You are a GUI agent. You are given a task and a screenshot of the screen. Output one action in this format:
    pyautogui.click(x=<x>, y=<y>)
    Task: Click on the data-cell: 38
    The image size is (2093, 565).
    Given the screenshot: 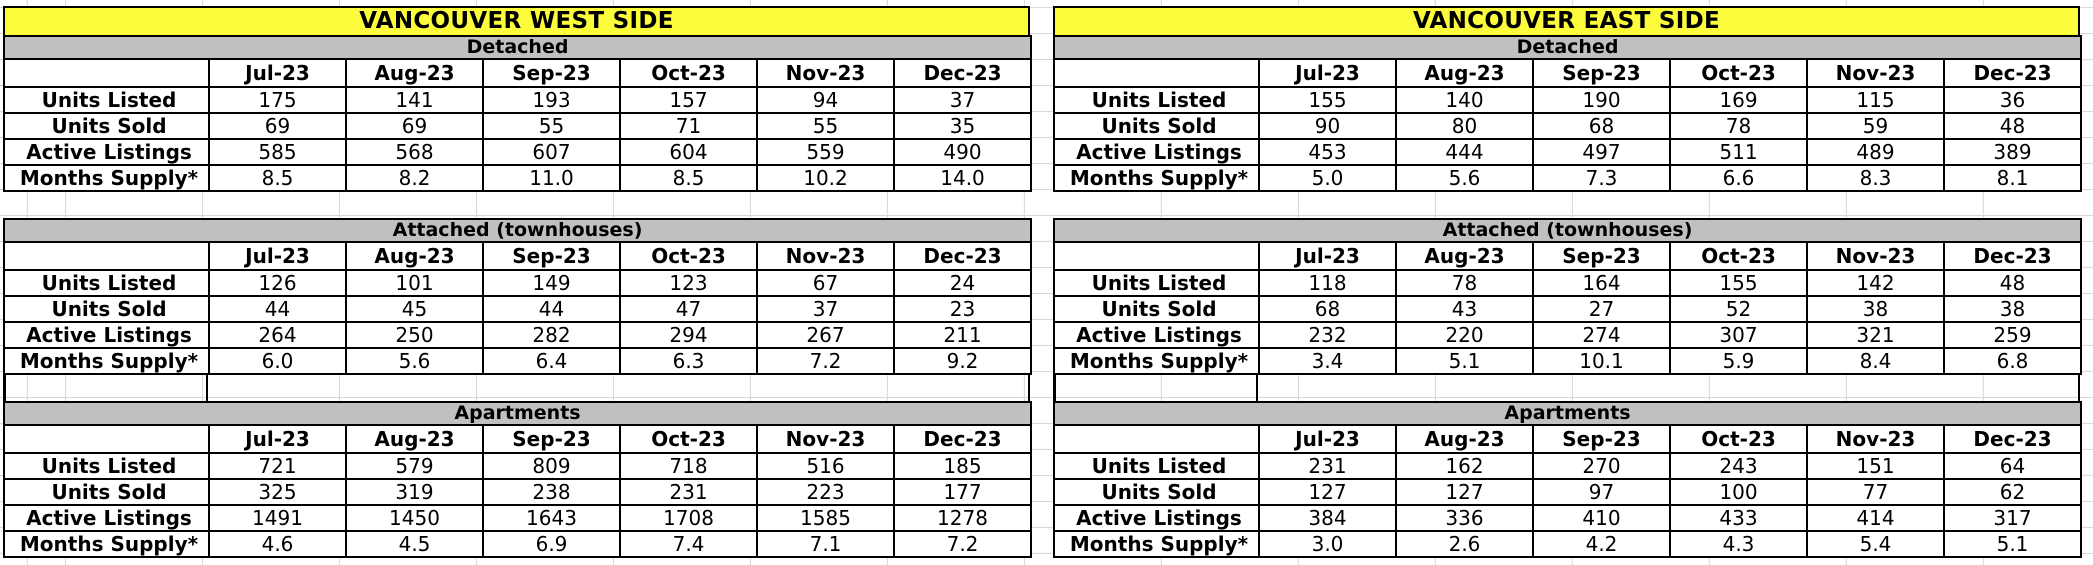 What is the action you would take?
    pyautogui.click(x=1875, y=309)
    